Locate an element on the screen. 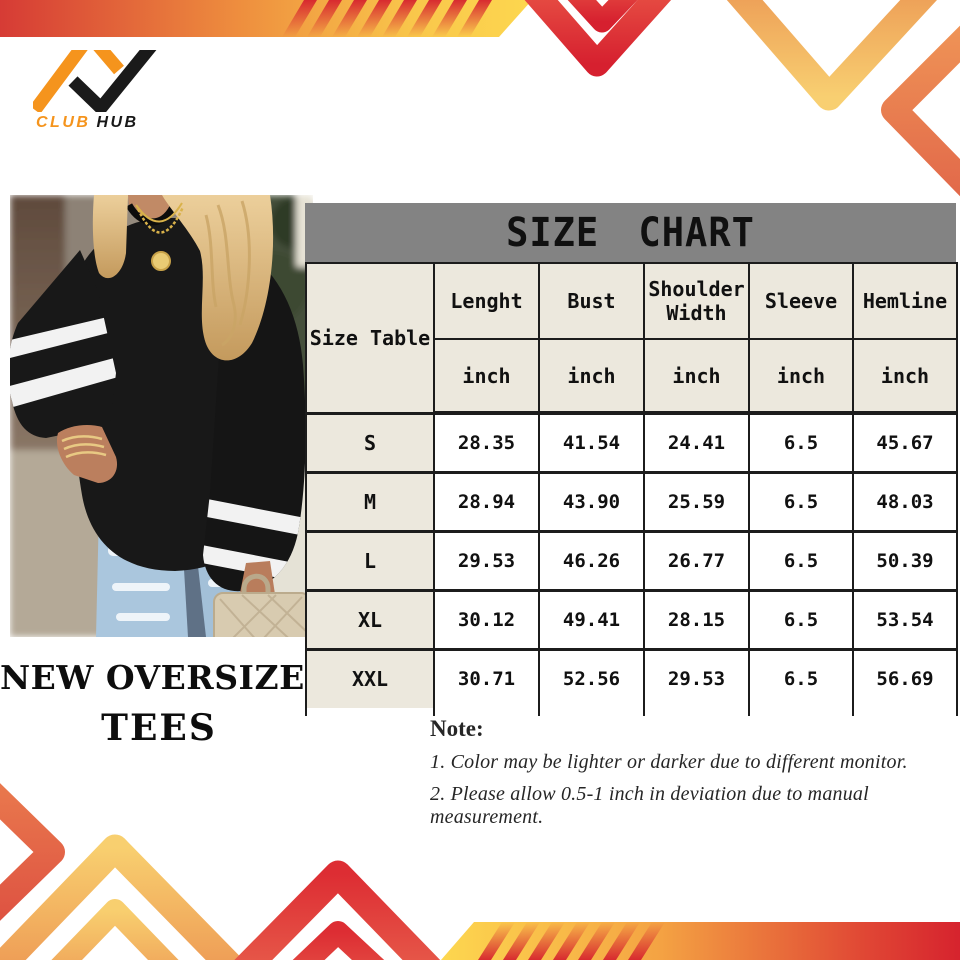 This screenshot has width=960, height=960. table-row-xxl: XXL 30.71 52.56 29.53 6.5 56.69 is located at coordinates (631, 677).